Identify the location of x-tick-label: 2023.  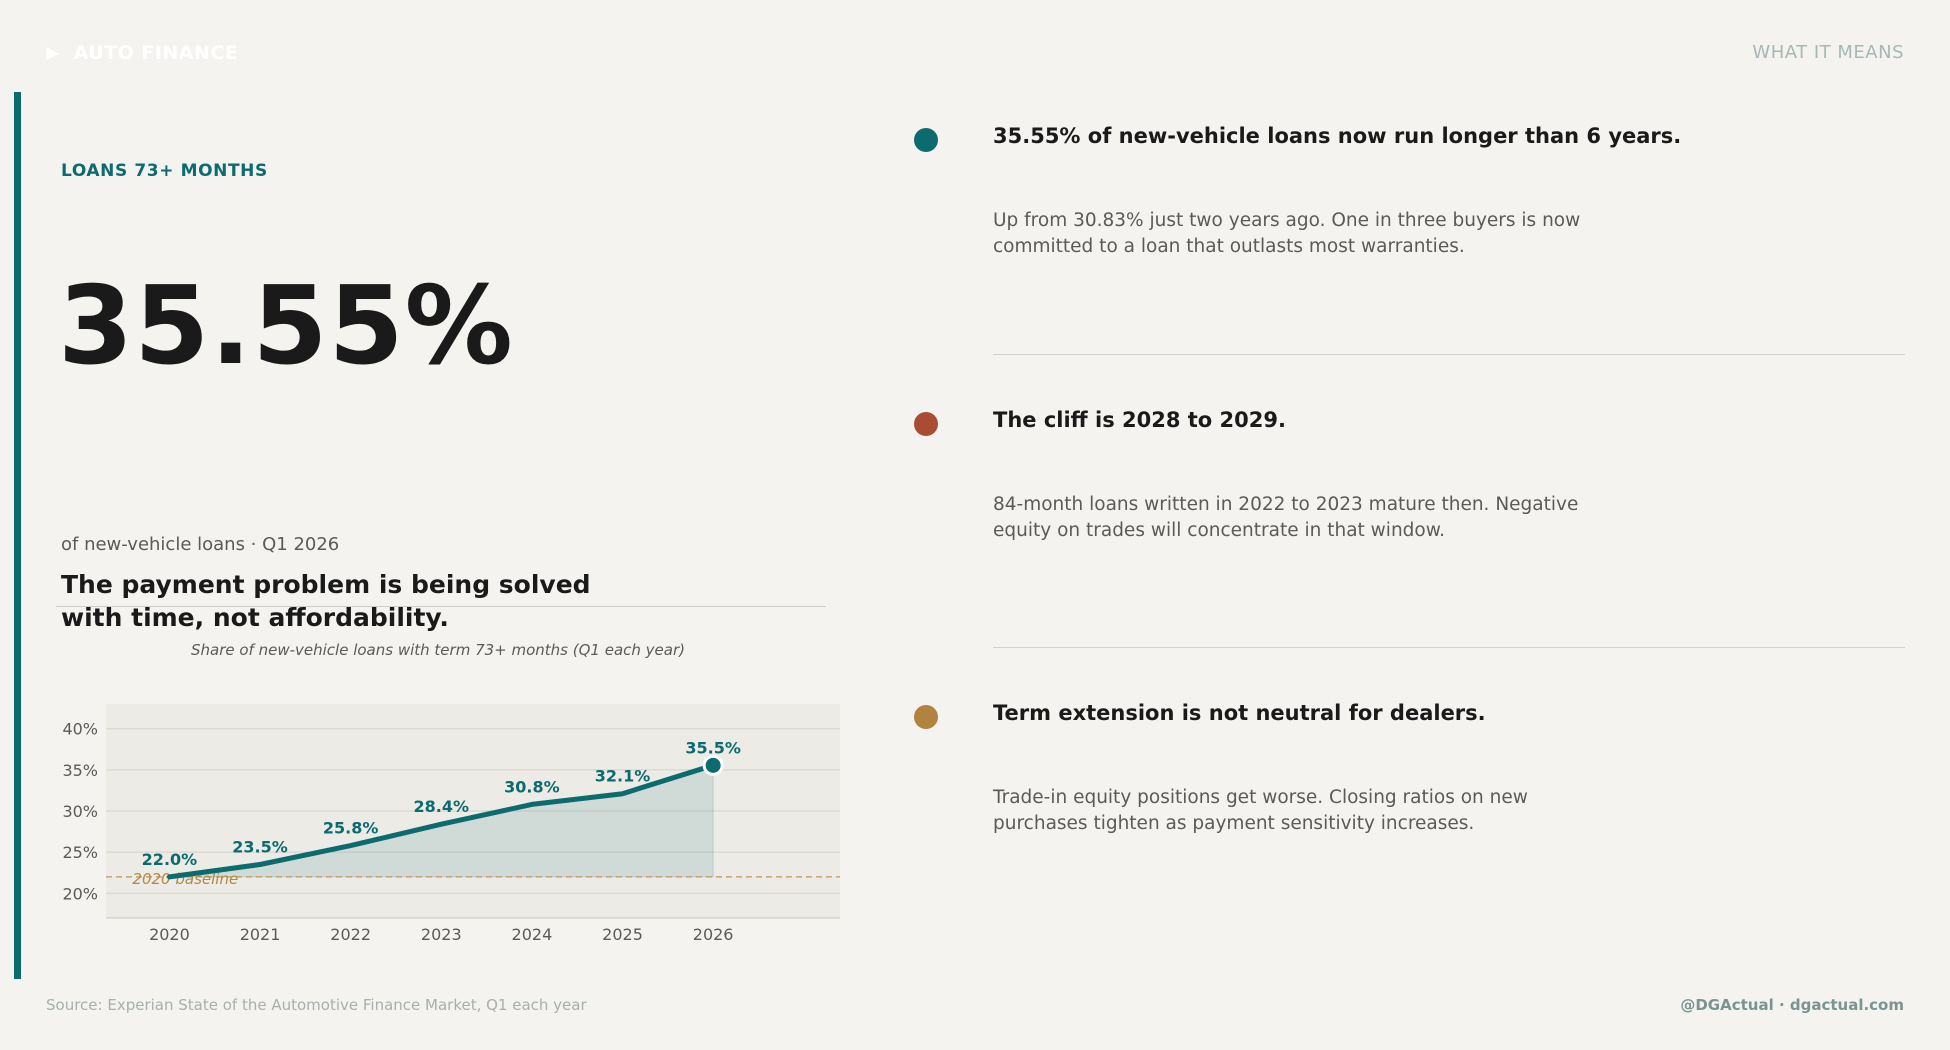
(441, 934).